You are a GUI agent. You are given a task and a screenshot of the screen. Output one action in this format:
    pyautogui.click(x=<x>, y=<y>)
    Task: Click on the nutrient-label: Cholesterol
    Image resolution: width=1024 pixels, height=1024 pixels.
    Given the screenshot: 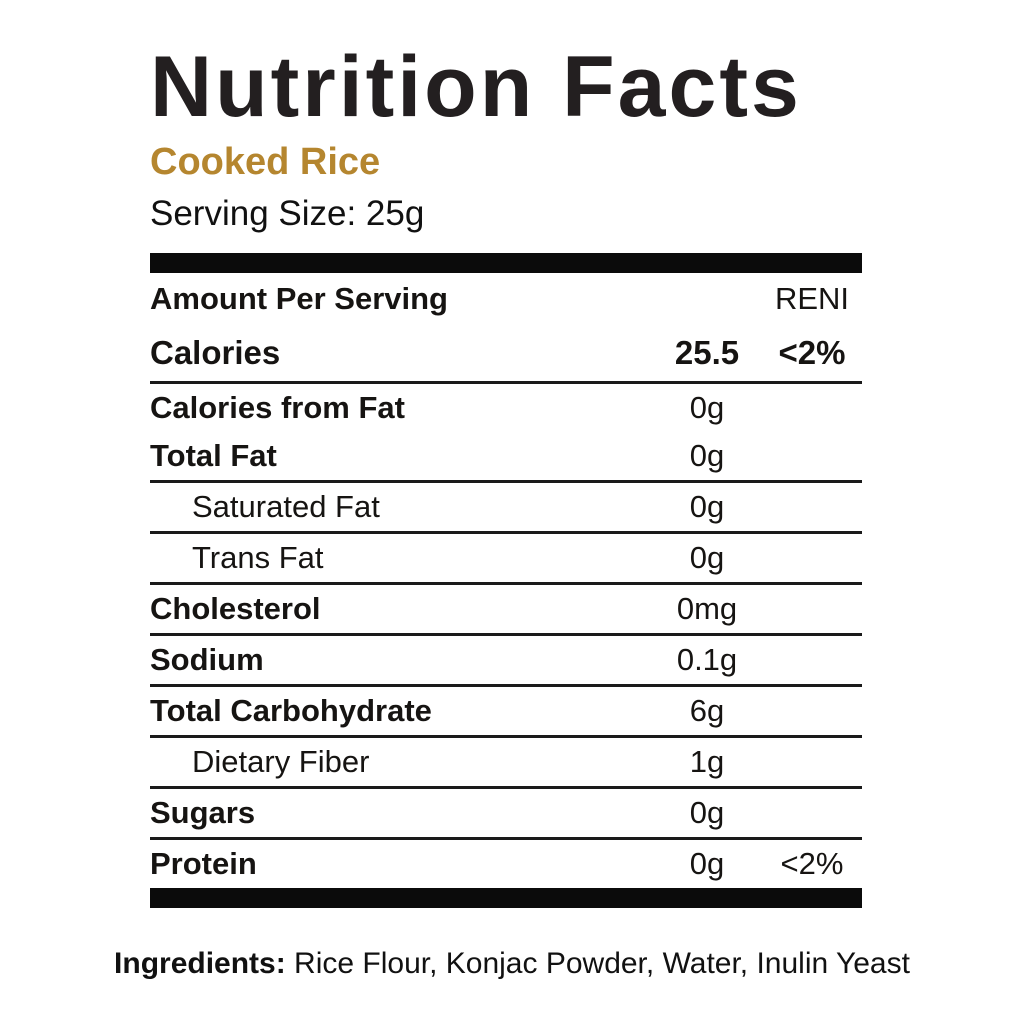 What is the action you would take?
    pyautogui.click(x=235, y=609)
    